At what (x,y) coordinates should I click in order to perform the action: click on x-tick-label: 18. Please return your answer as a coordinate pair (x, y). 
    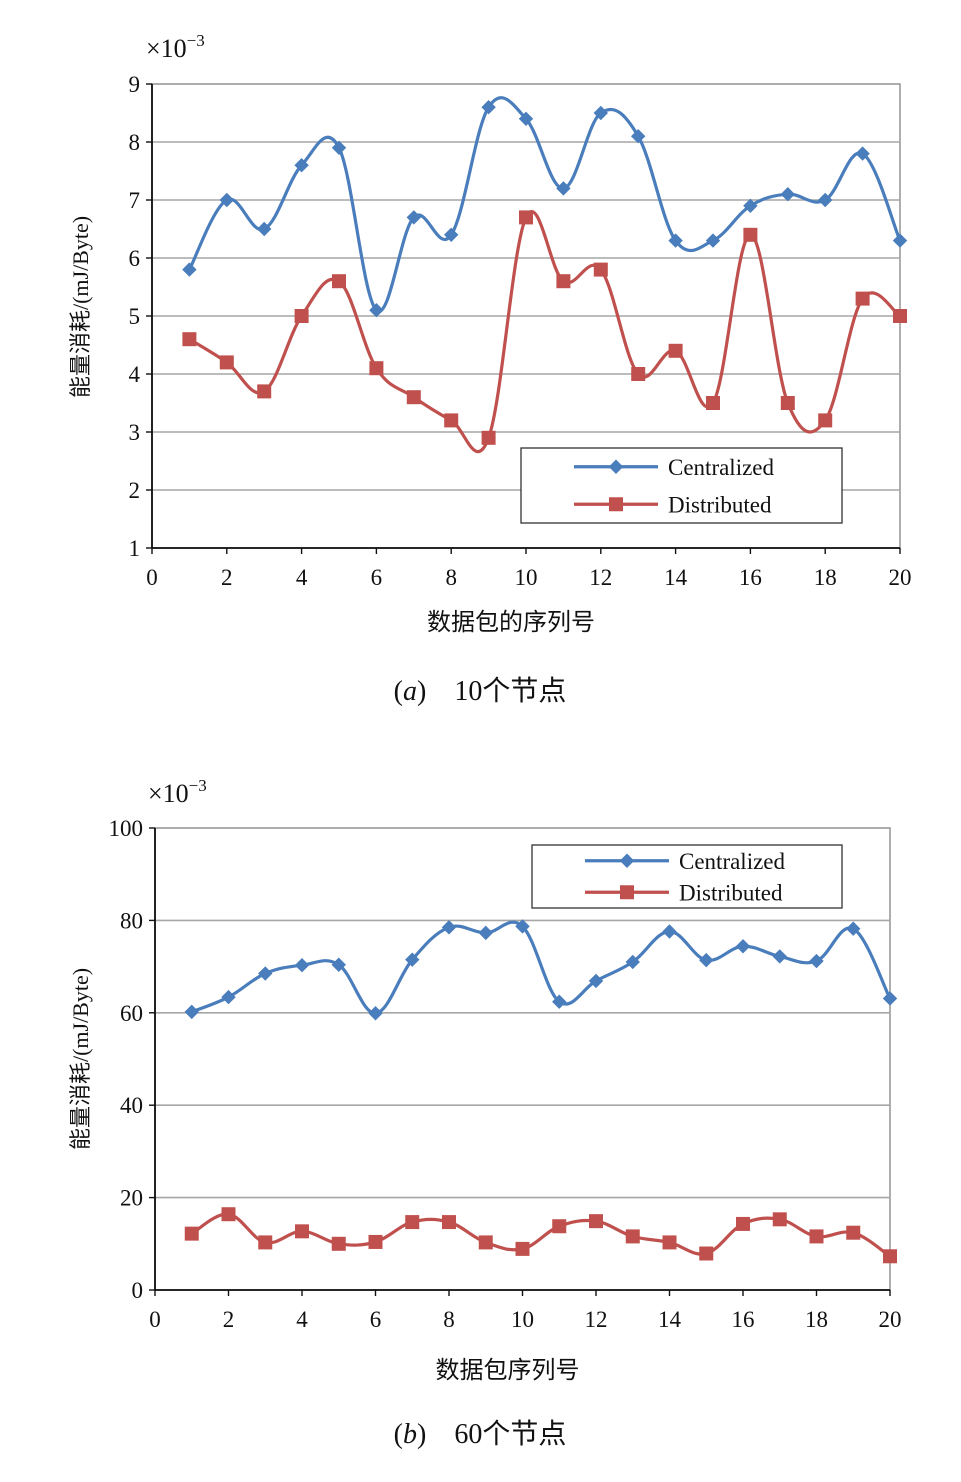
    Looking at the image, I should click on (825, 577).